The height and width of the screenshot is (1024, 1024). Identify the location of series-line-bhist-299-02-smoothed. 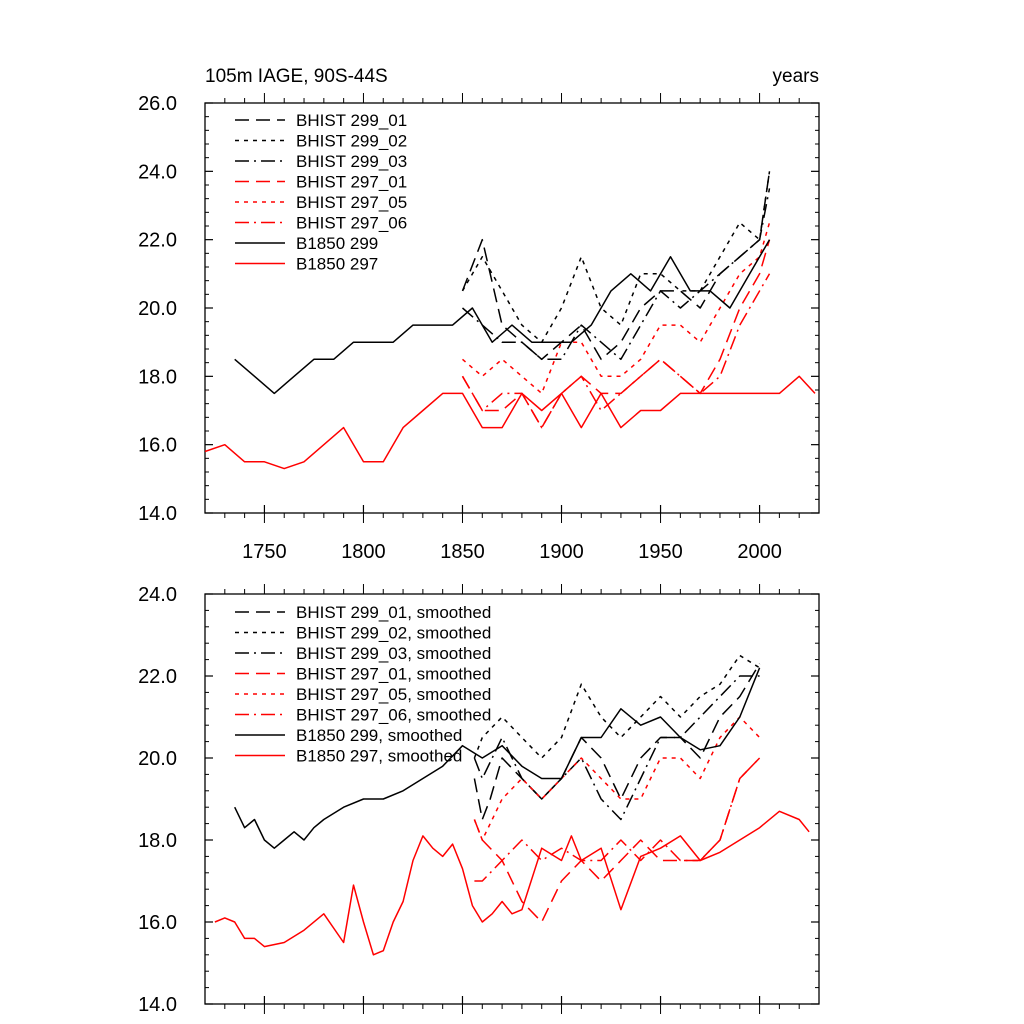
(616, 706).